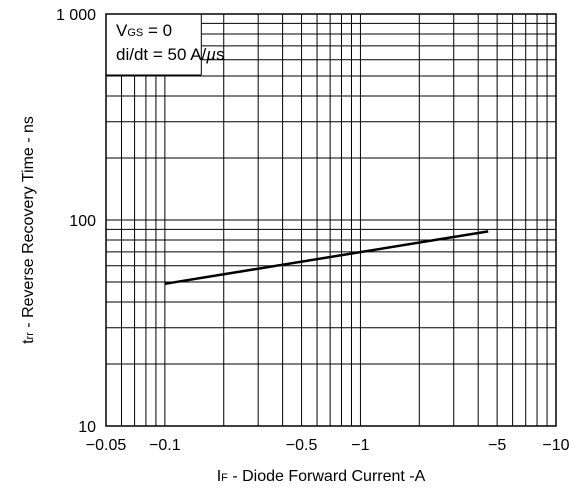 This screenshot has height=491, width=586. Describe the element at coordinates (28, 230) in the screenshot. I see `y-axis-title: trr - Reverse Recovery Time - ns` at that location.